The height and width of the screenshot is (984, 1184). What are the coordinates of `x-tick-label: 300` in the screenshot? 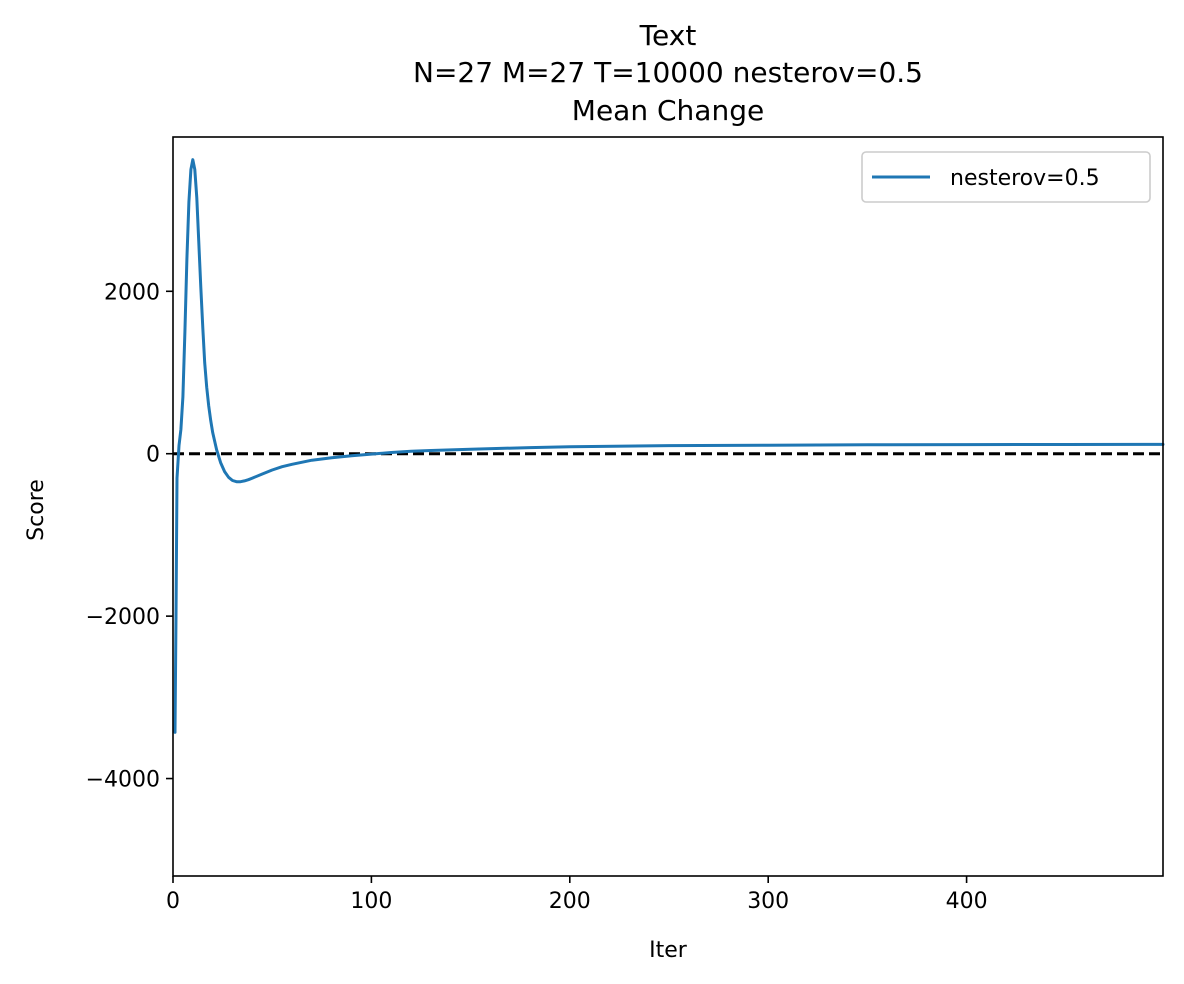 It's located at (768, 901).